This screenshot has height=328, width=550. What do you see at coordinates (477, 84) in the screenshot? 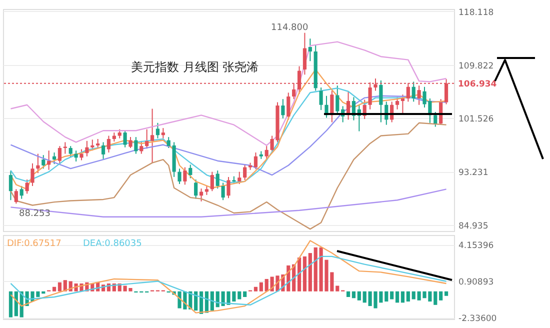
I see `ref-line-label: 106.934` at bounding box center [477, 84].